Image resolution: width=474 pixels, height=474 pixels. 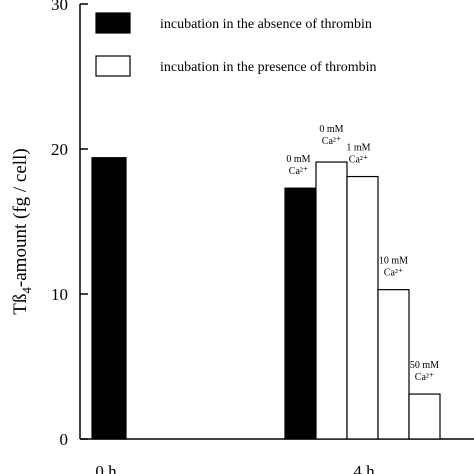 What do you see at coordinates (393, 261) in the screenshot?
I see `bar-annotation: 10 mM` at bounding box center [393, 261].